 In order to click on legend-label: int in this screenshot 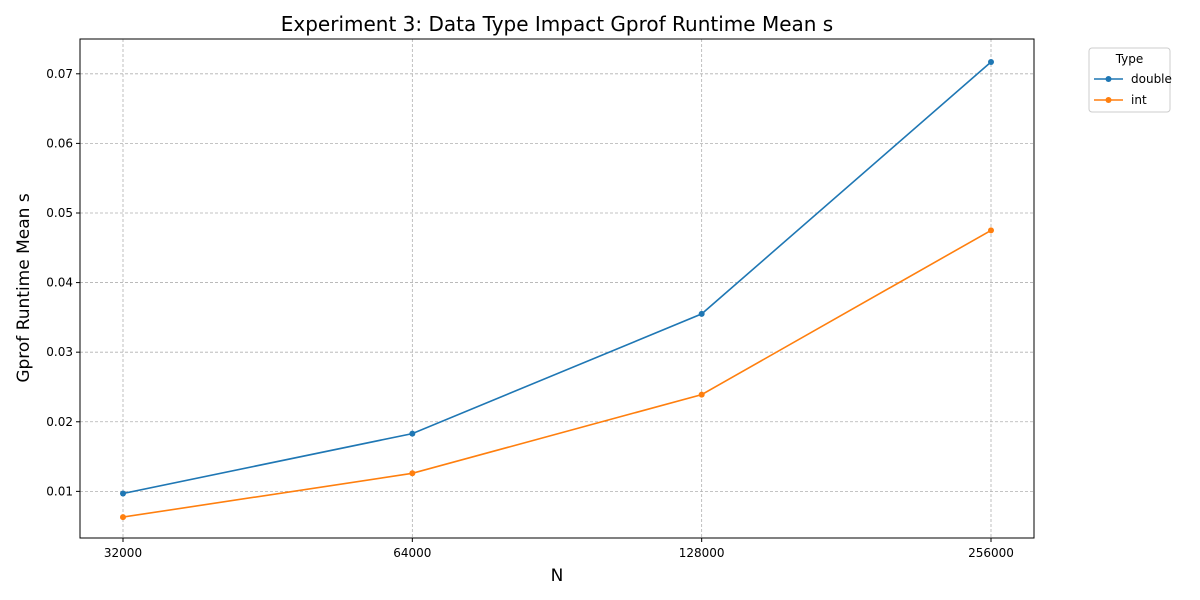, I will do `click(1139, 100)`.